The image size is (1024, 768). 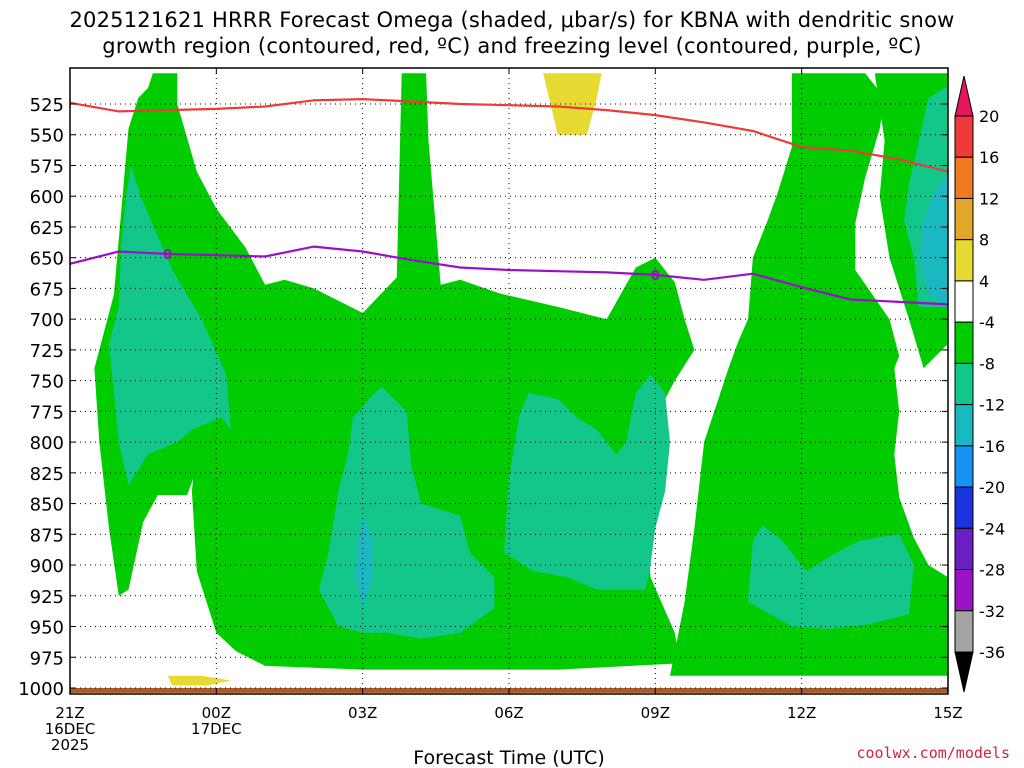 What do you see at coordinates (933, 239) in the screenshot?
I see `omega-region-cyan-right` at bounding box center [933, 239].